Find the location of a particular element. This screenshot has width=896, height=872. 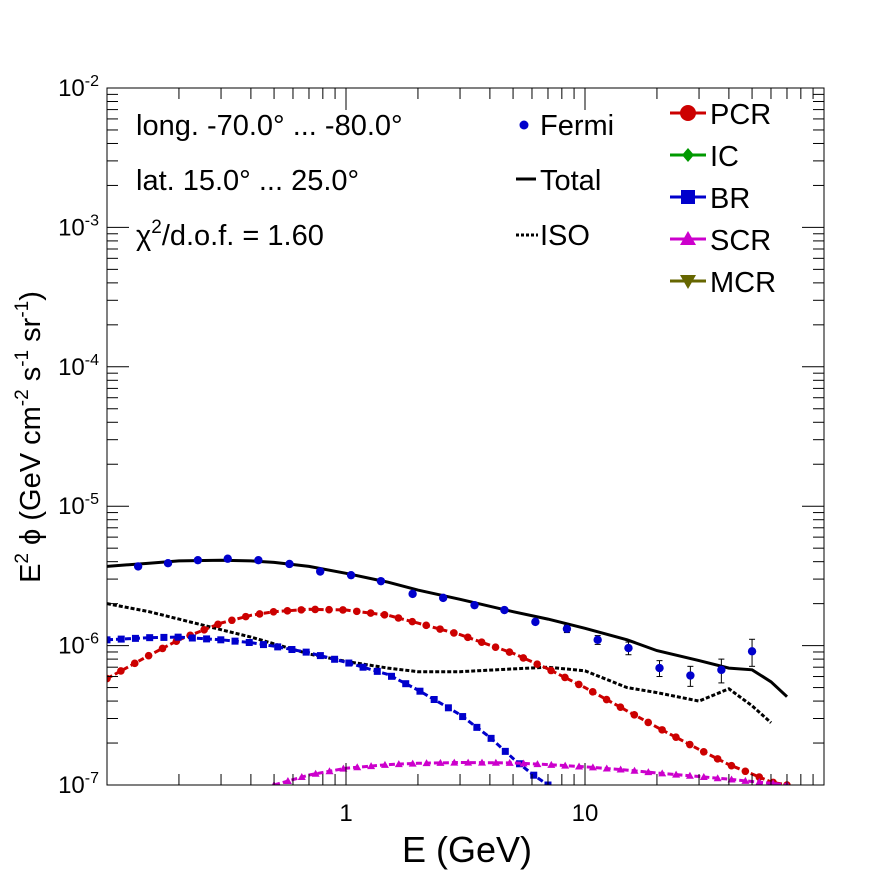

legend-ic-marker is located at coordinates (688, 155).